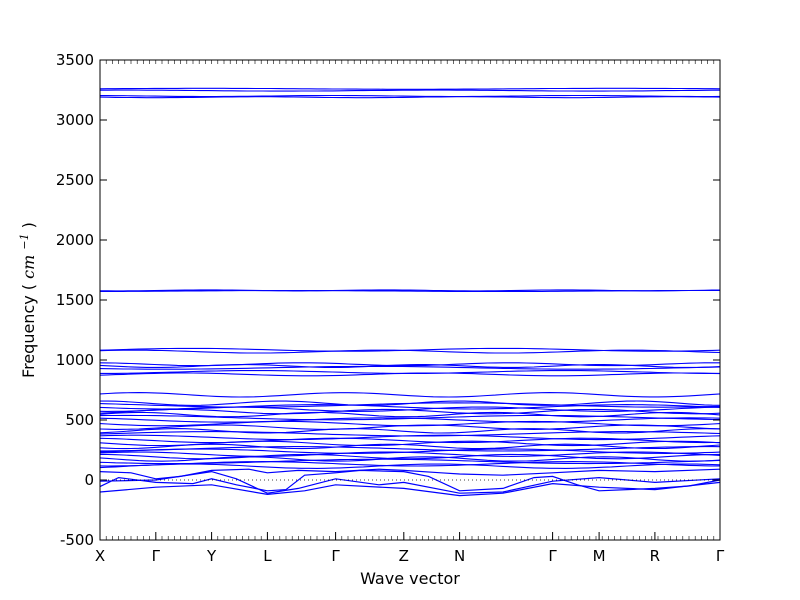 This screenshot has height=600, width=800. What do you see at coordinates (404, 556) in the screenshot?
I see `x-tick-label: Z` at bounding box center [404, 556].